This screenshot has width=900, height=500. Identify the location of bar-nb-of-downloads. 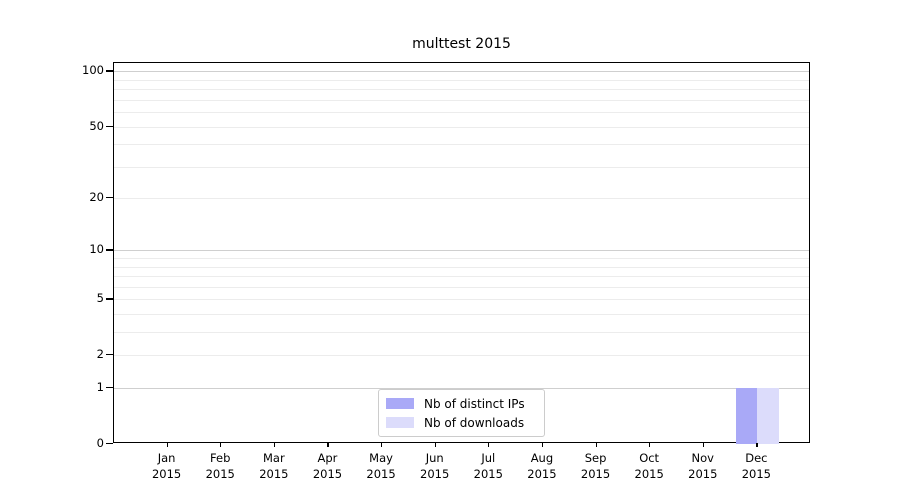
(768, 416).